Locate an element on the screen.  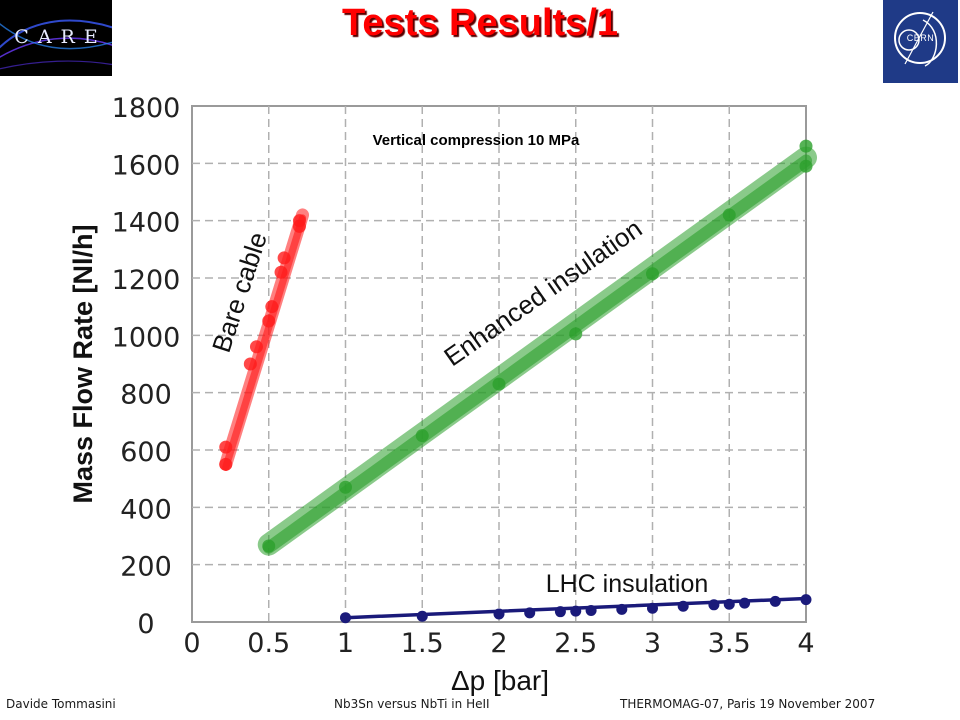
y-tick-label: 600 is located at coordinates (146, 452).